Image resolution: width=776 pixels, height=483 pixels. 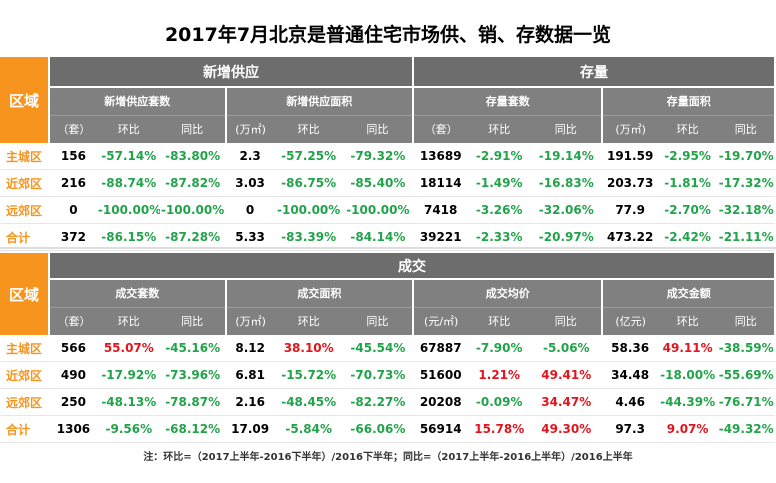 What do you see at coordinates (687, 402) in the screenshot?
I see `table-cell: -44.39%` at bounding box center [687, 402].